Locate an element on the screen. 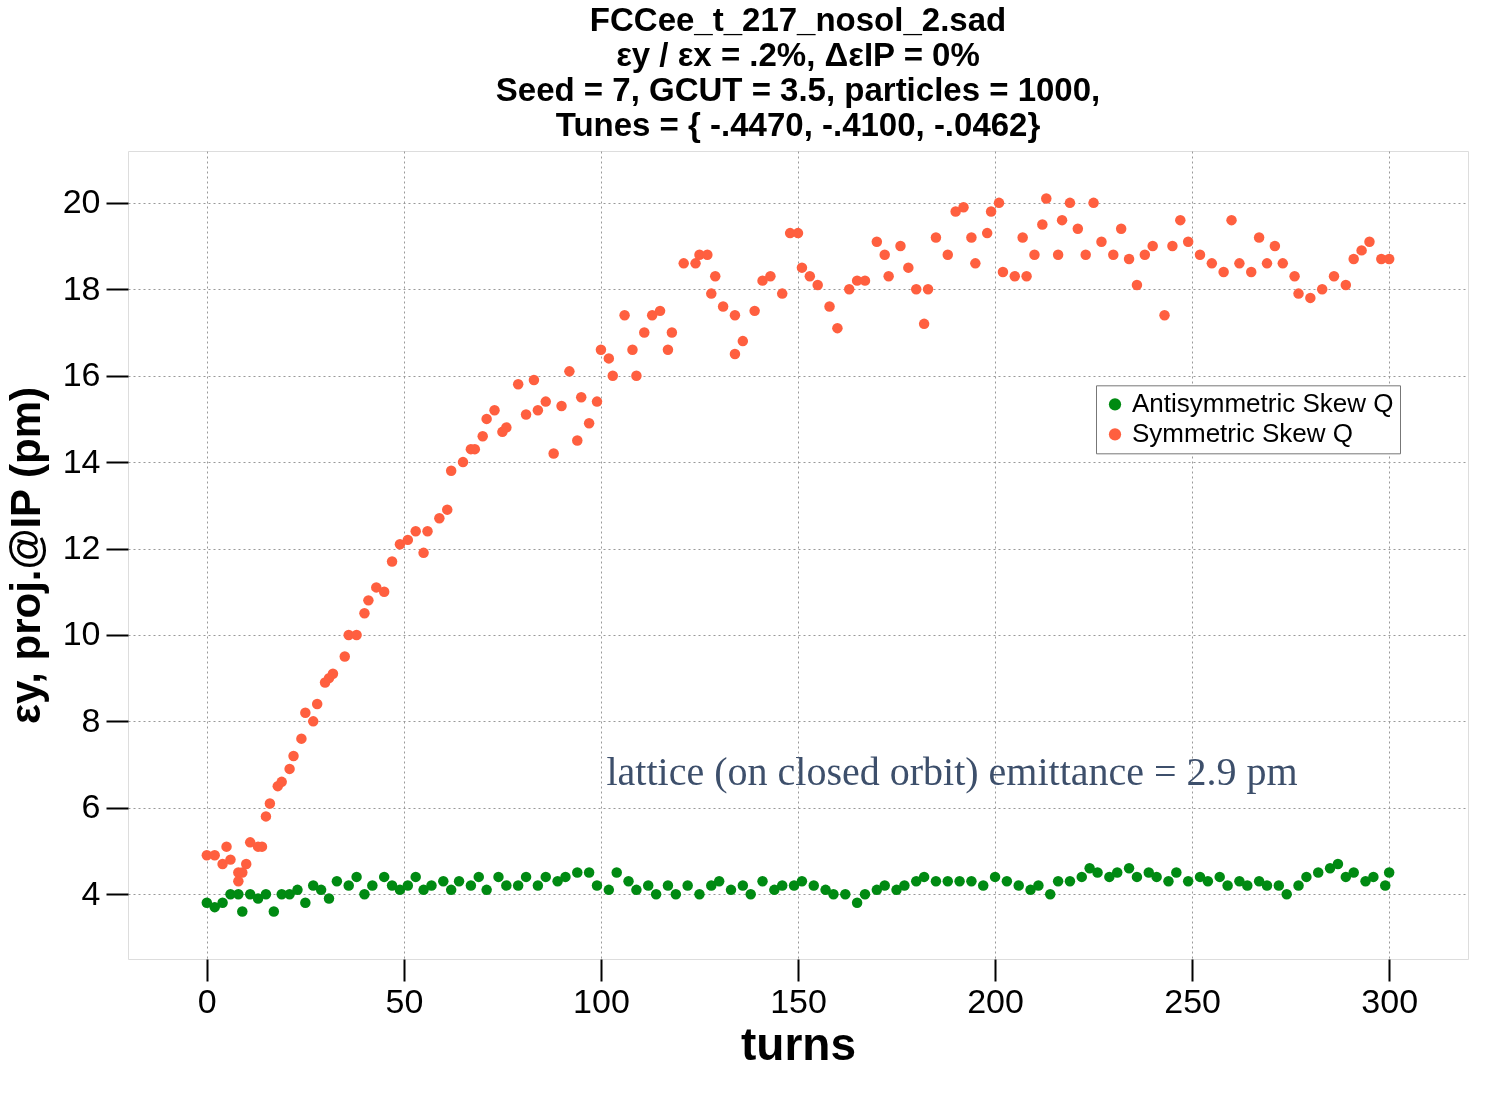  y-axis-title: εy, proj.@IP (pm) is located at coordinates (25, 555).